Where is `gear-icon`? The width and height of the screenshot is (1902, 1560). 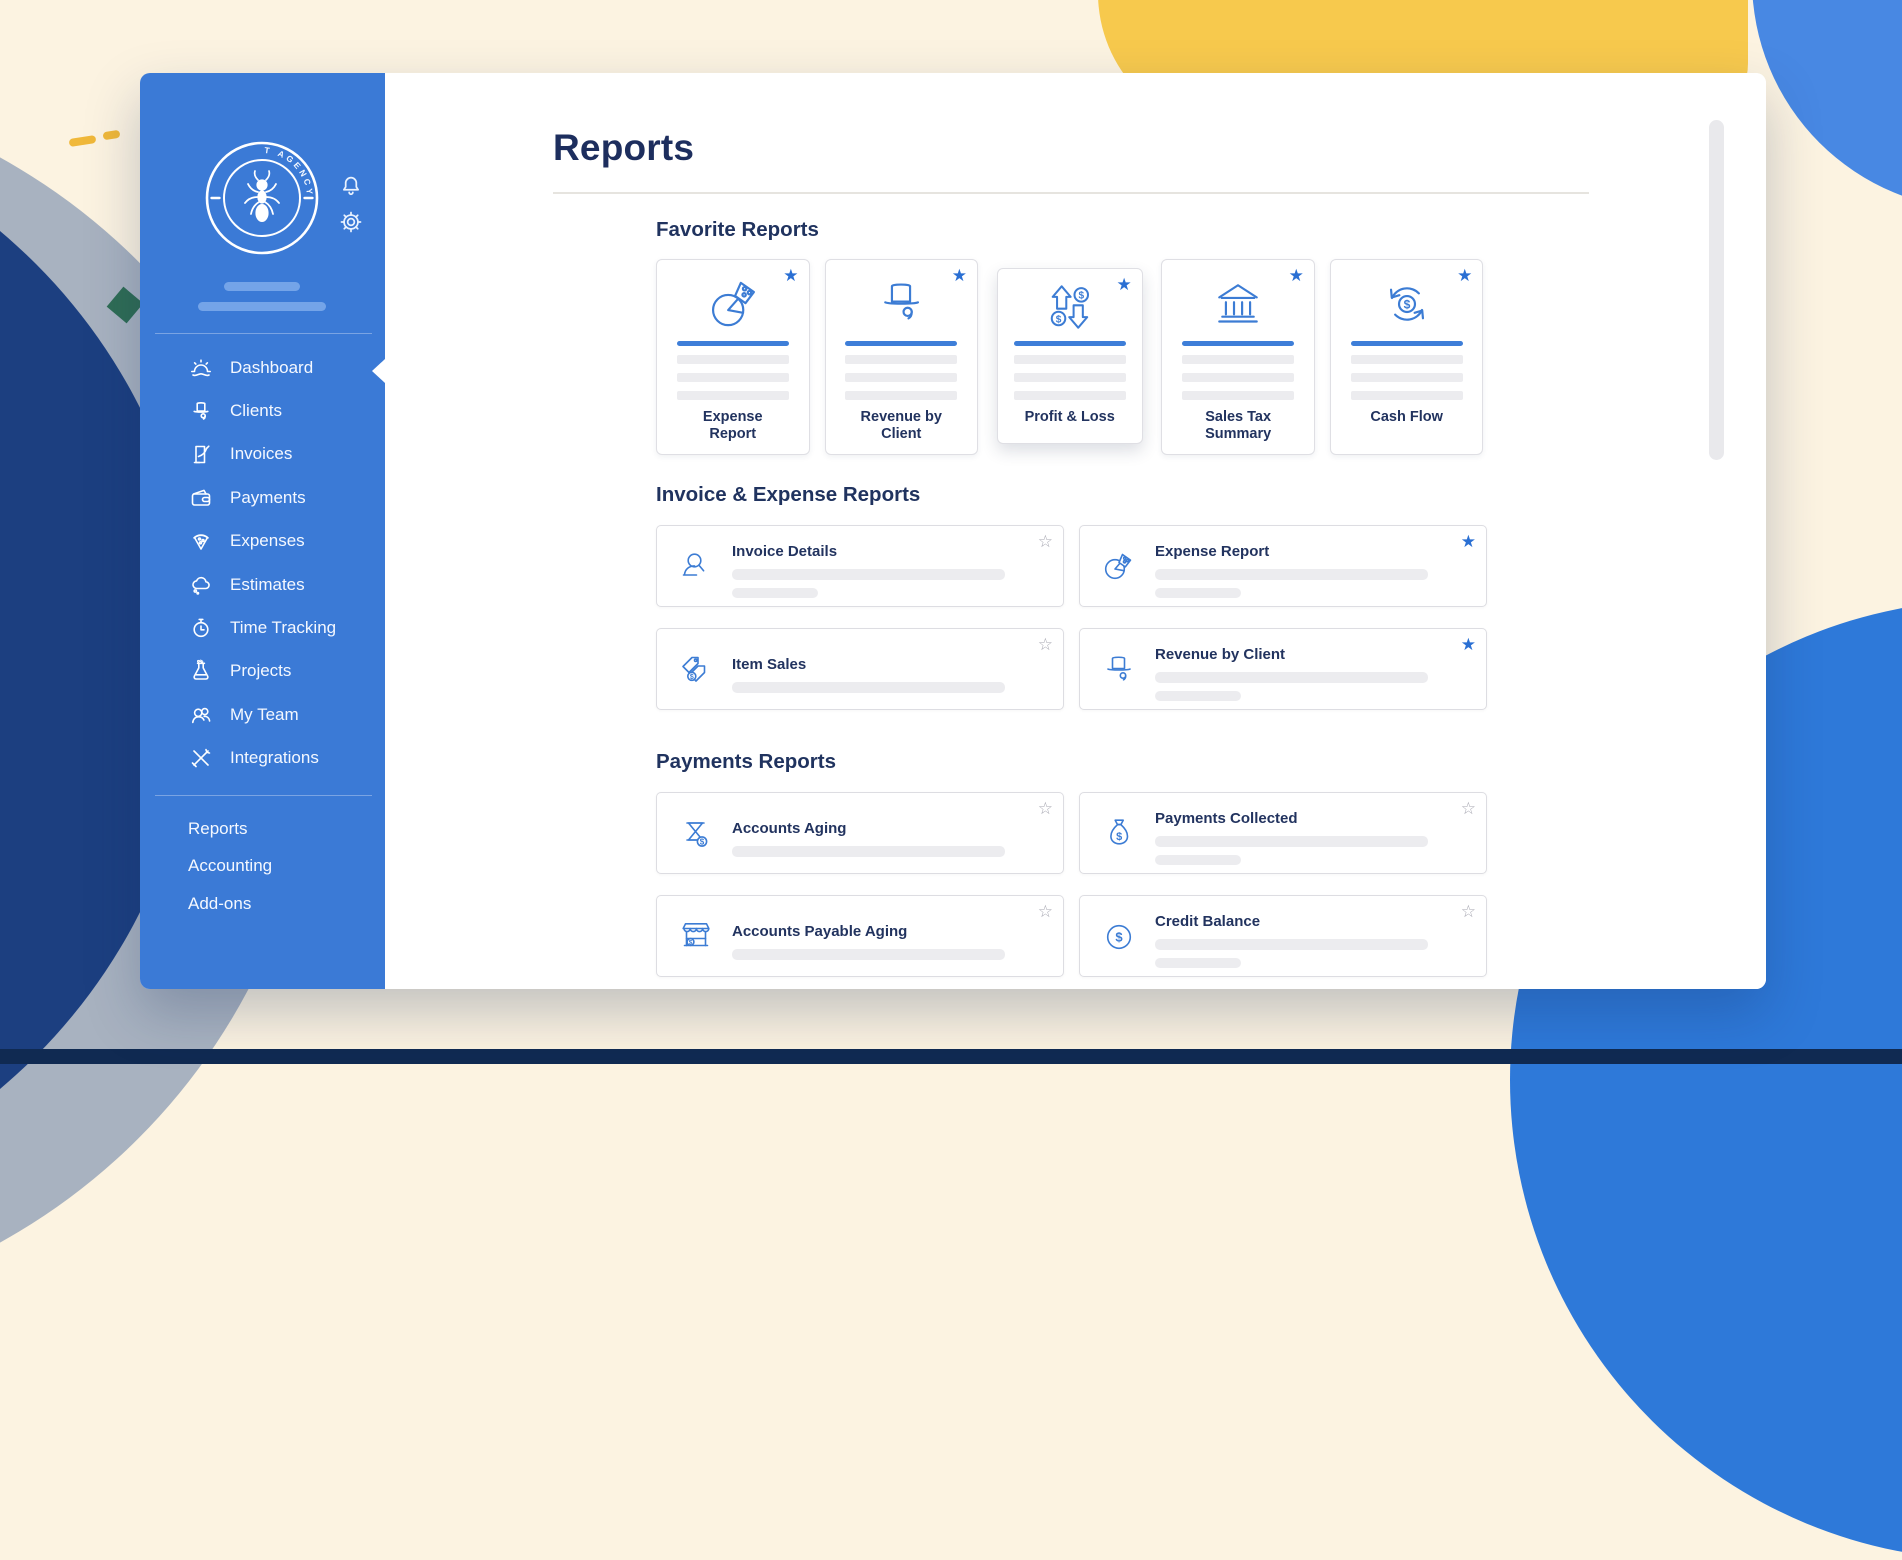
gear-icon is located at coordinates (351, 222).